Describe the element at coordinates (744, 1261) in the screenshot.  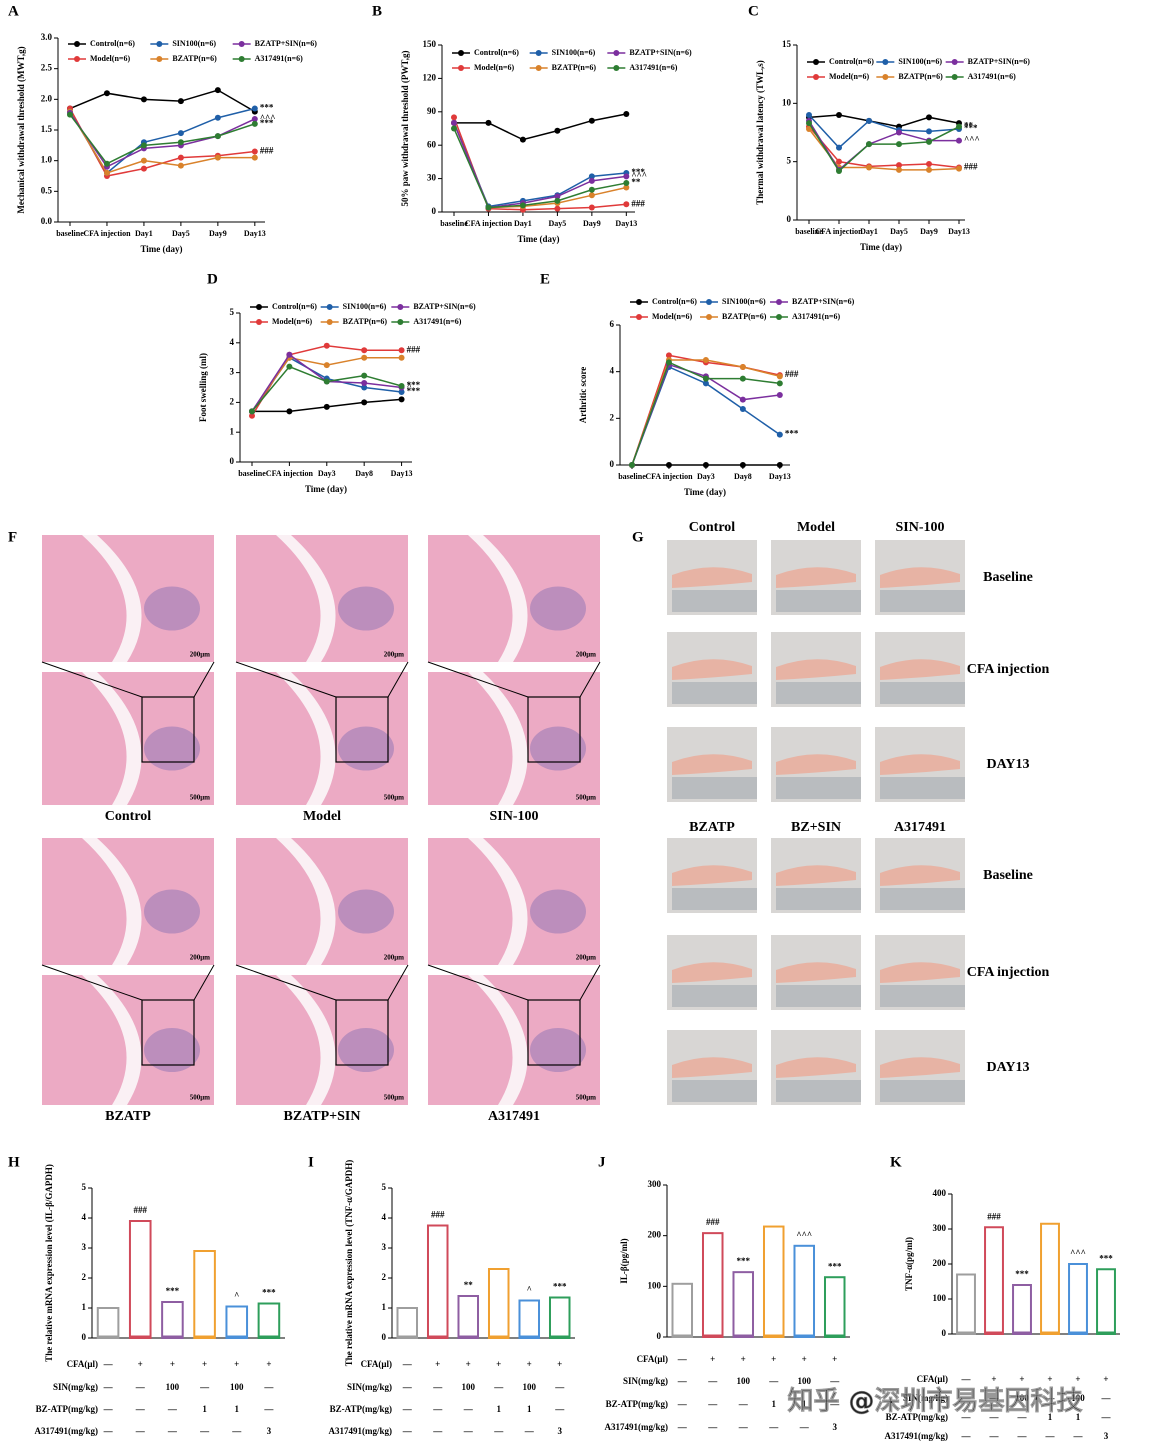
I see `significance-label: ***` at that location.